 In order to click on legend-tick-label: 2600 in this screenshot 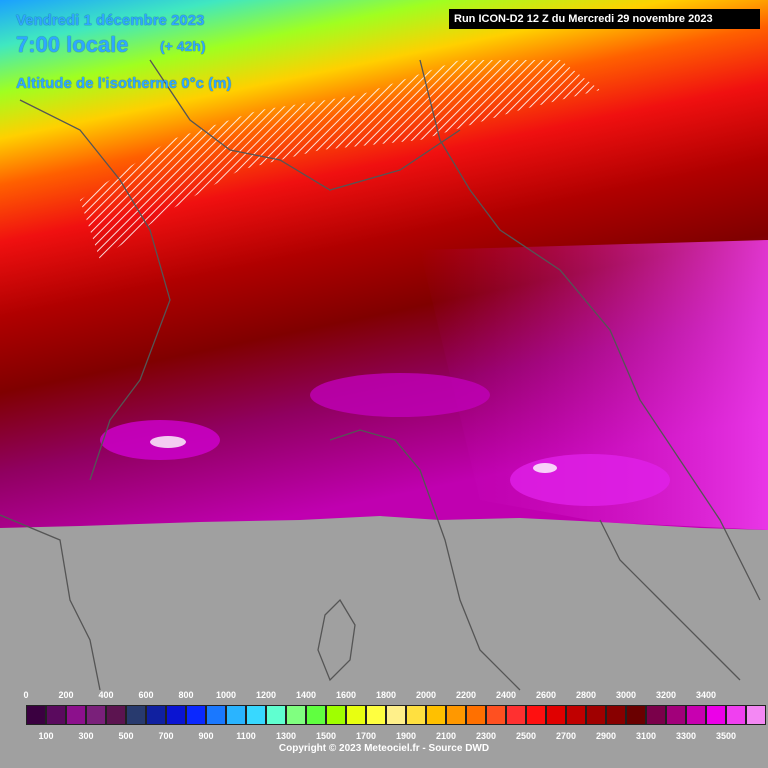, I will do `click(546, 695)`.